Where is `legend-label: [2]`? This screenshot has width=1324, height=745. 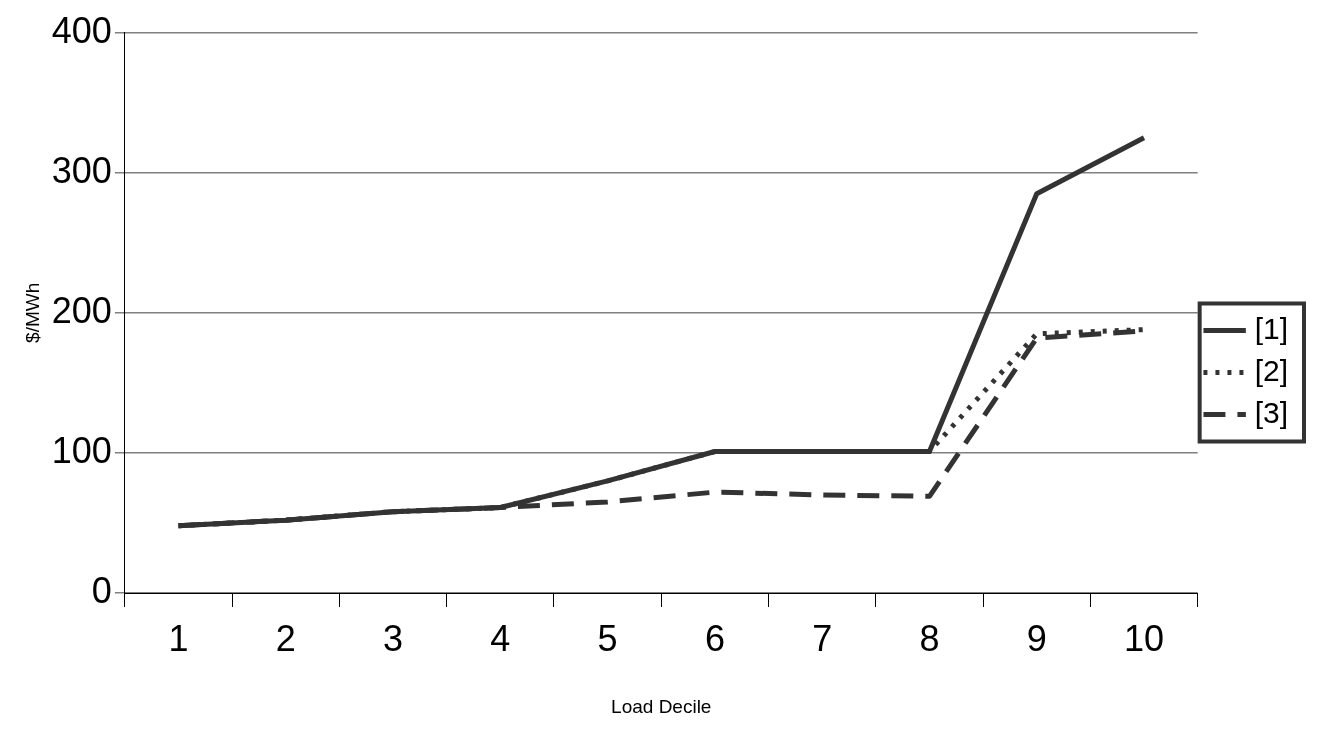
legend-label: [2] is located at coordinates (1271, 370).